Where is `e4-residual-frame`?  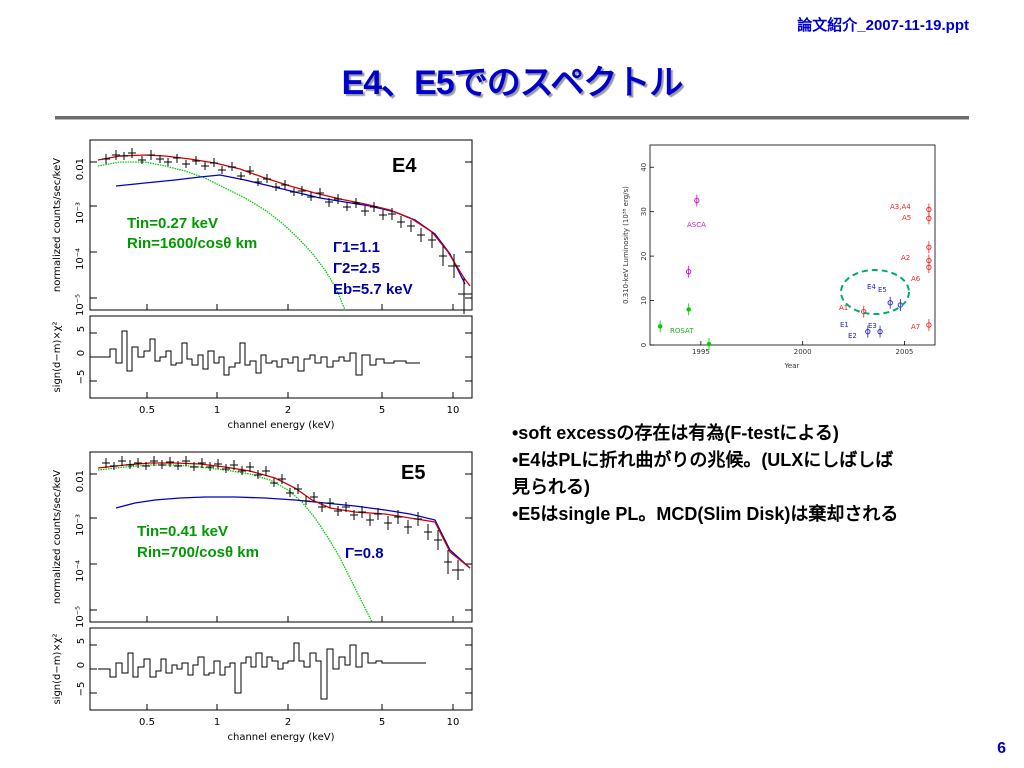
e4-residual-frame is located at coordinates (281, 357).